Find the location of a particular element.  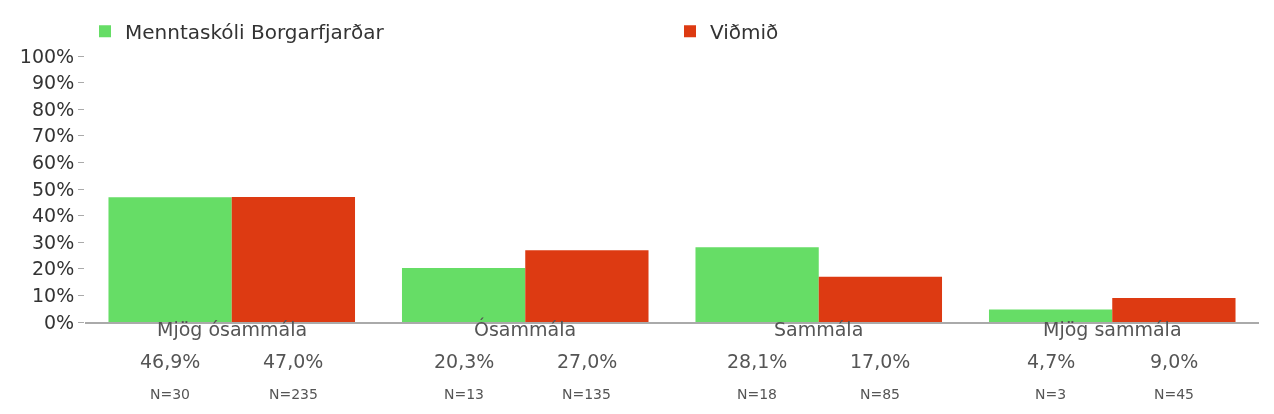

y-tick-label: 70% is located at coordinates (53, 135).